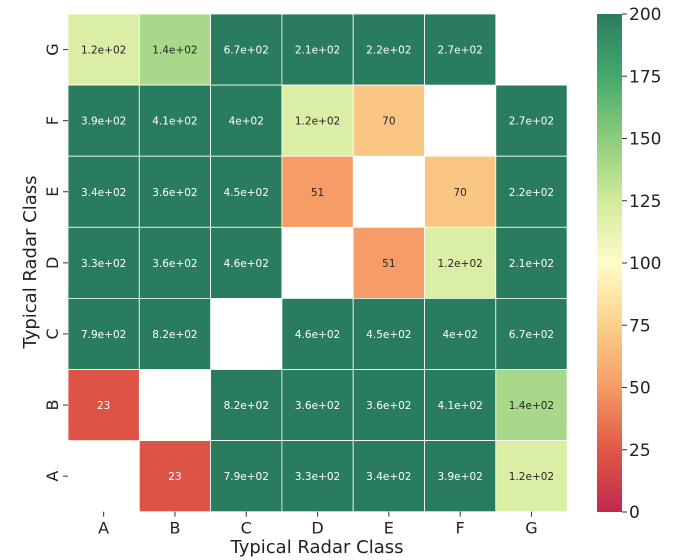  Describe the element at coordinates (52, 333) in the screenshot. I see `y-tick-label: C` at that location.